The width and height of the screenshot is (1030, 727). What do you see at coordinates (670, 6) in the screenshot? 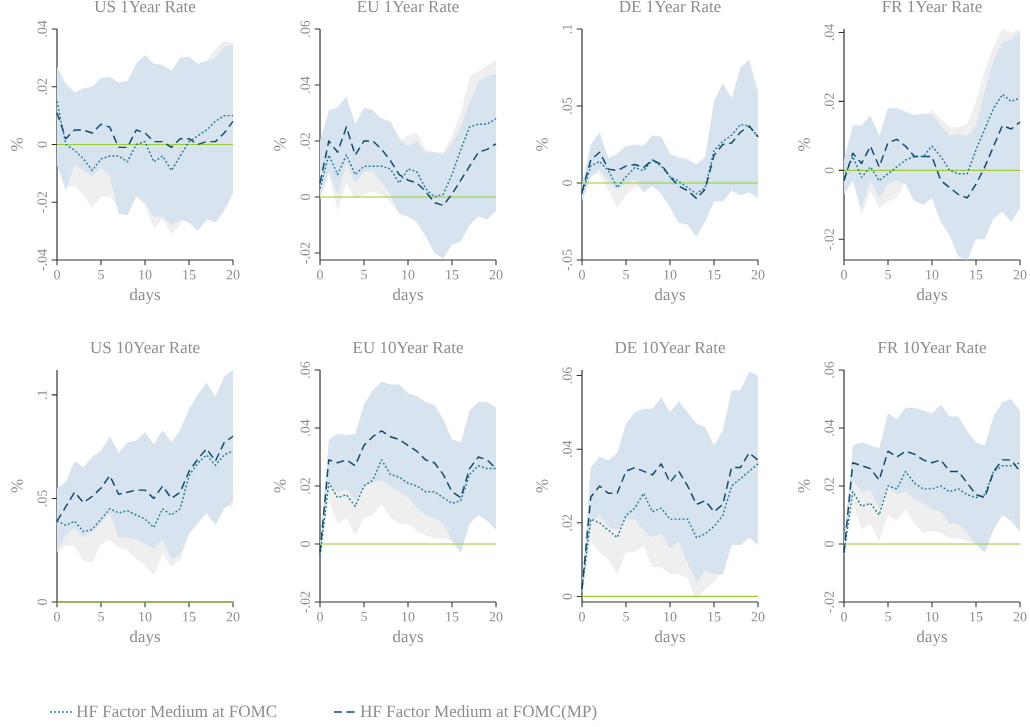
I see `chart-title: DE 1Year Rate` at bounding box center [670, 6].